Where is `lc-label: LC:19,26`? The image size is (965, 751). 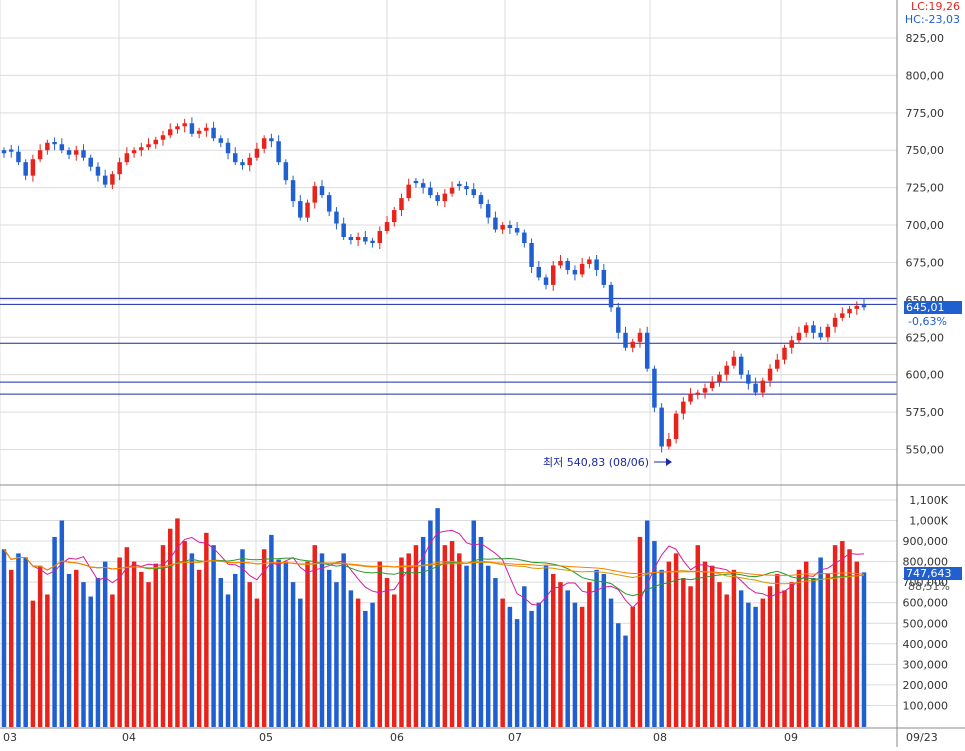 lc-label: LC:19,26 is located at coordinates (935, 6).